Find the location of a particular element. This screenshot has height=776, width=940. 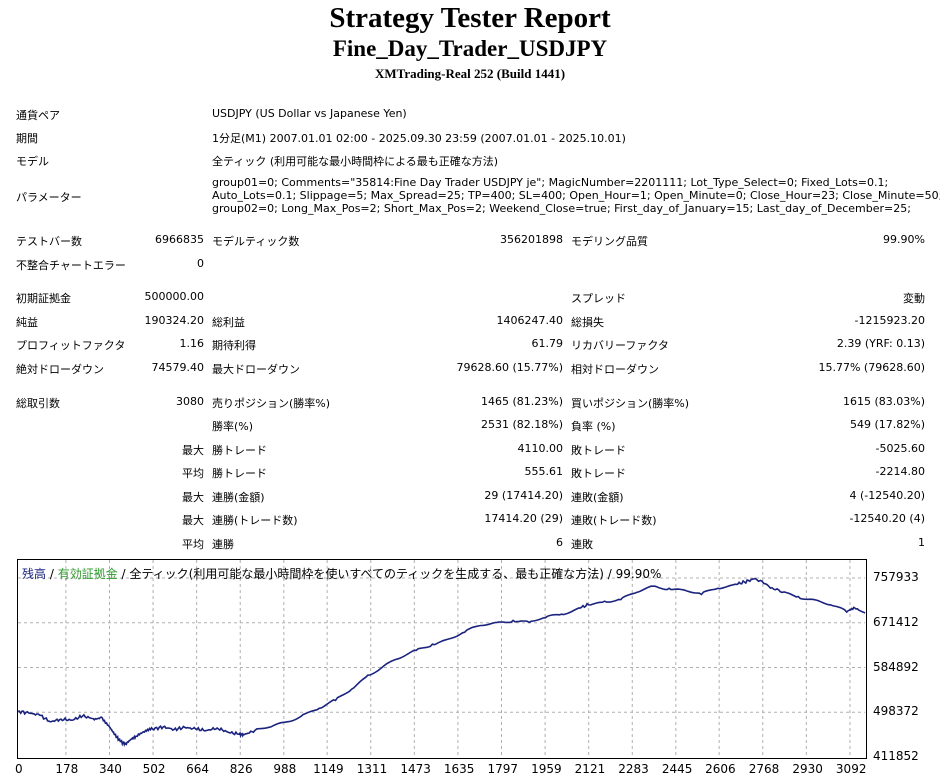

max-consec-wins-count-label: 連勝(トレード数) is located at coordinates (255, 520).